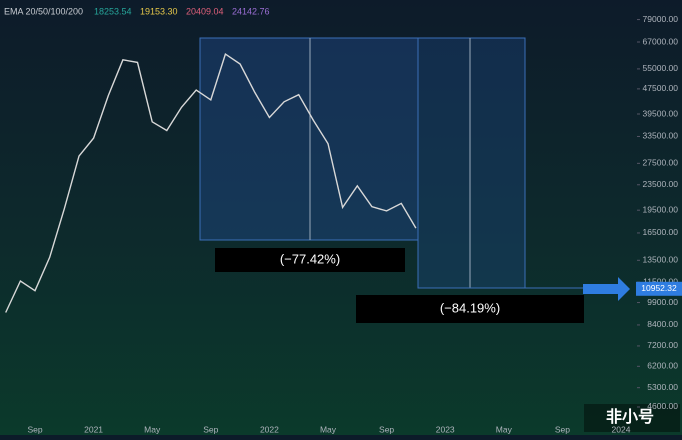 The height and width of the screenshot is (440, 682). I want to click on y-tick-label: 47500.00, so click(661, 88).